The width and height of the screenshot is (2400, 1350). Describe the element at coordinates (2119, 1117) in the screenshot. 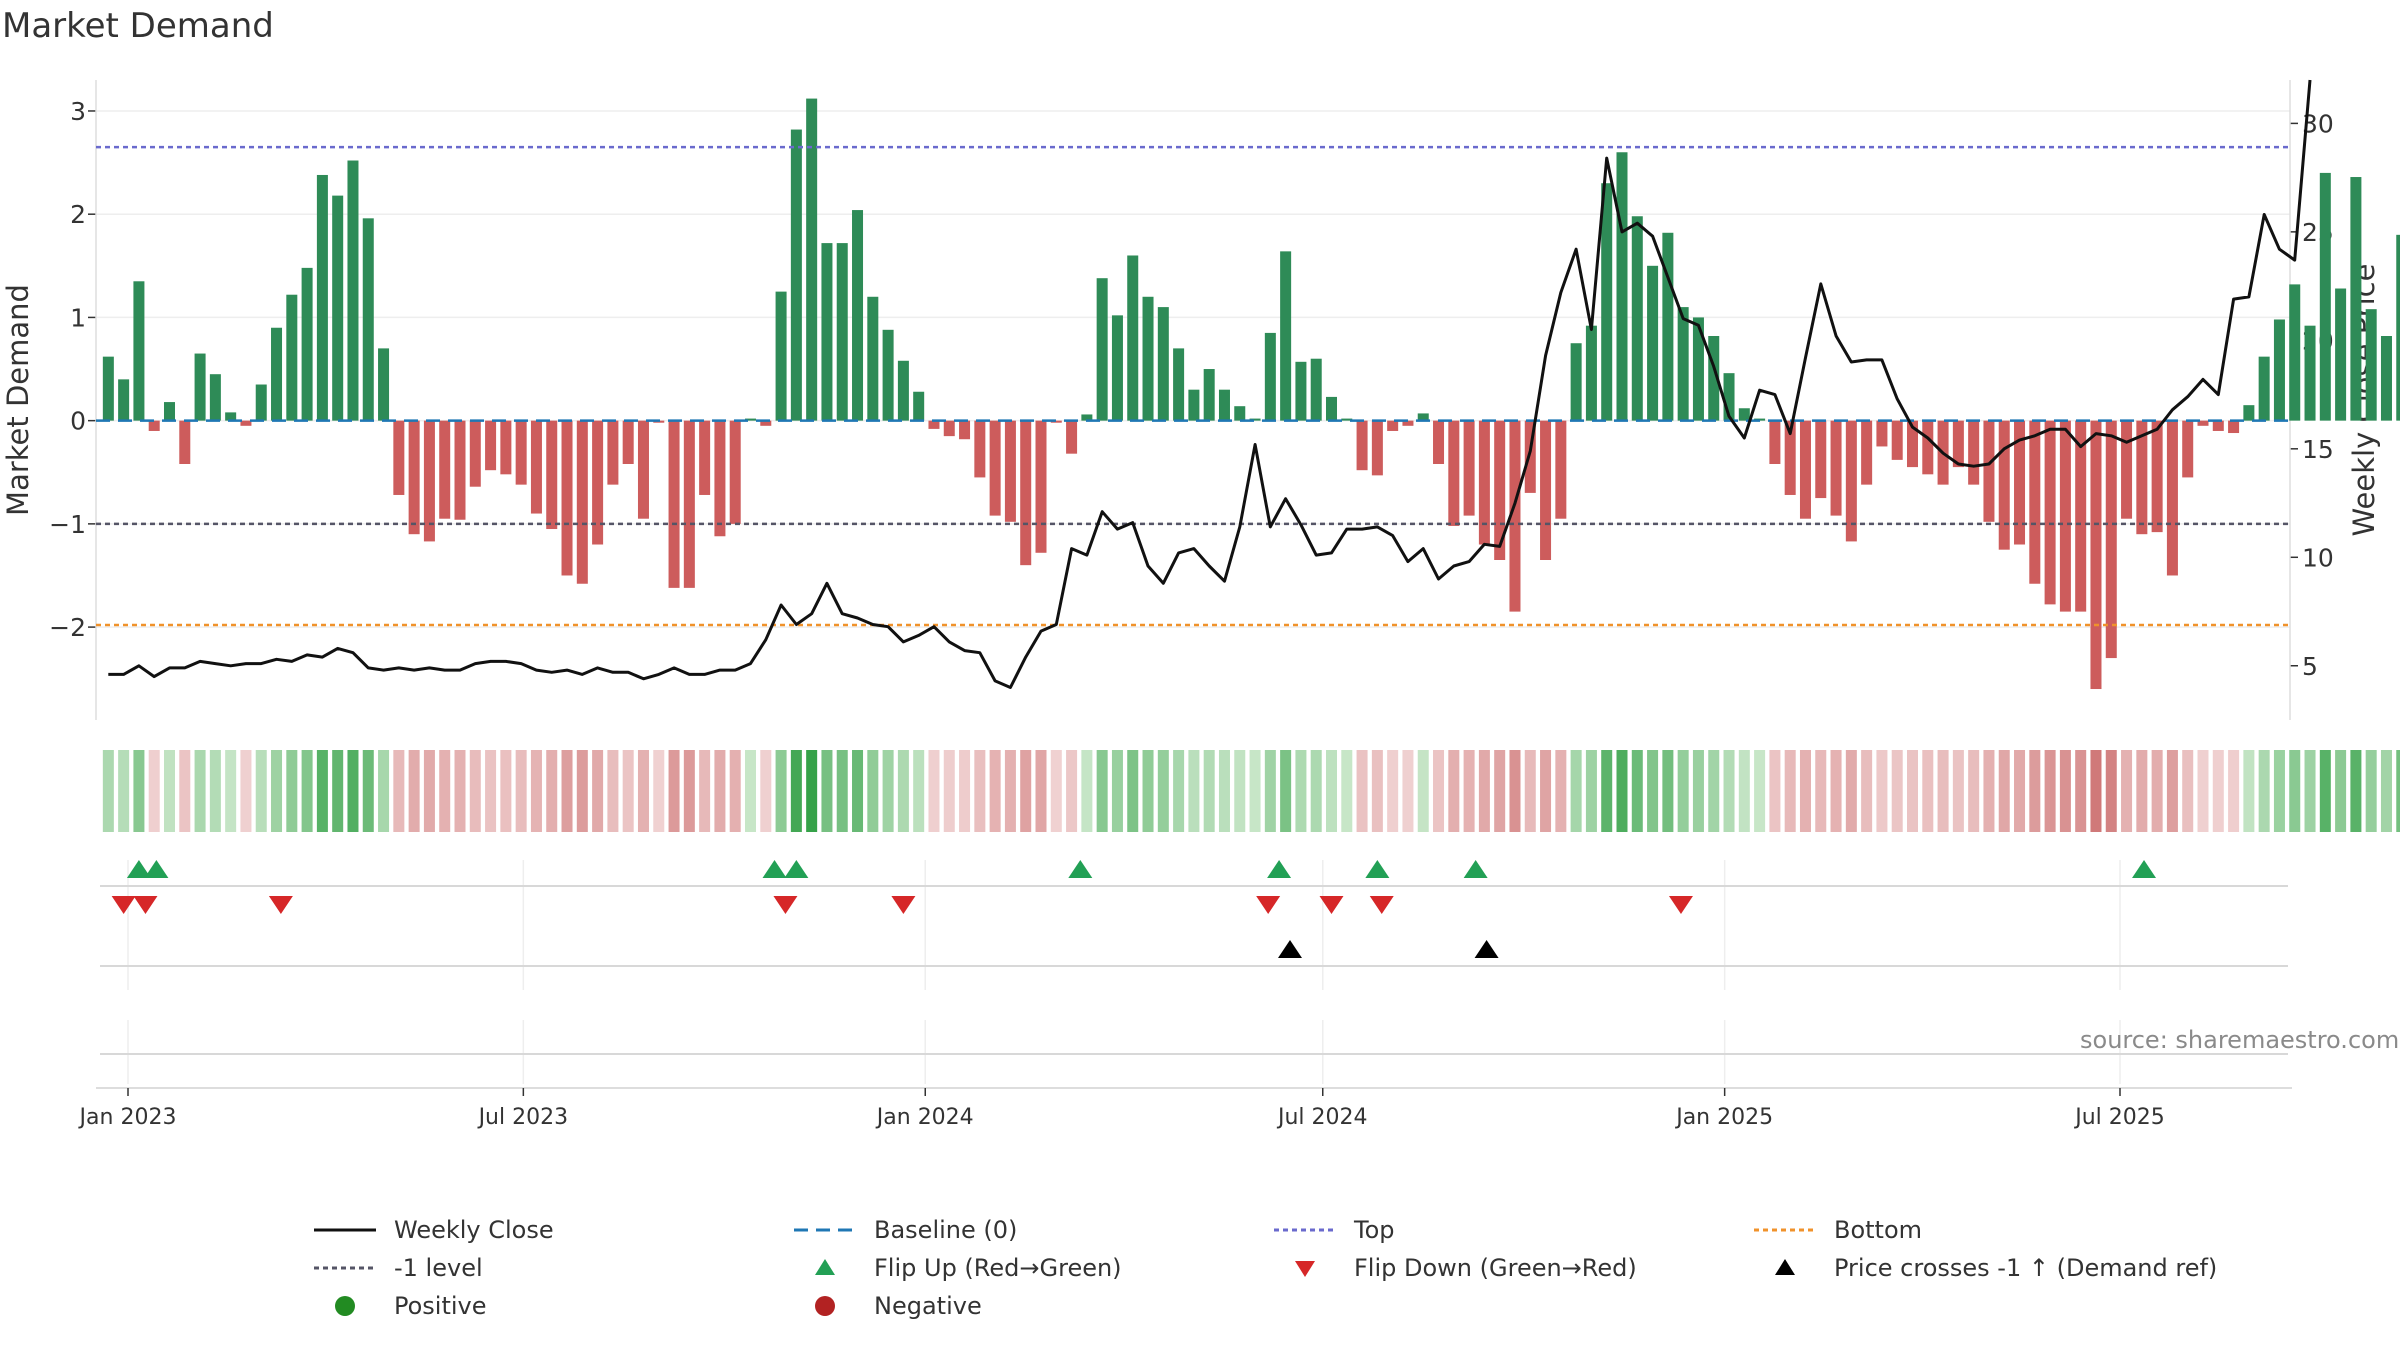

I see `x-tick-label: Jul 2025` at that location.